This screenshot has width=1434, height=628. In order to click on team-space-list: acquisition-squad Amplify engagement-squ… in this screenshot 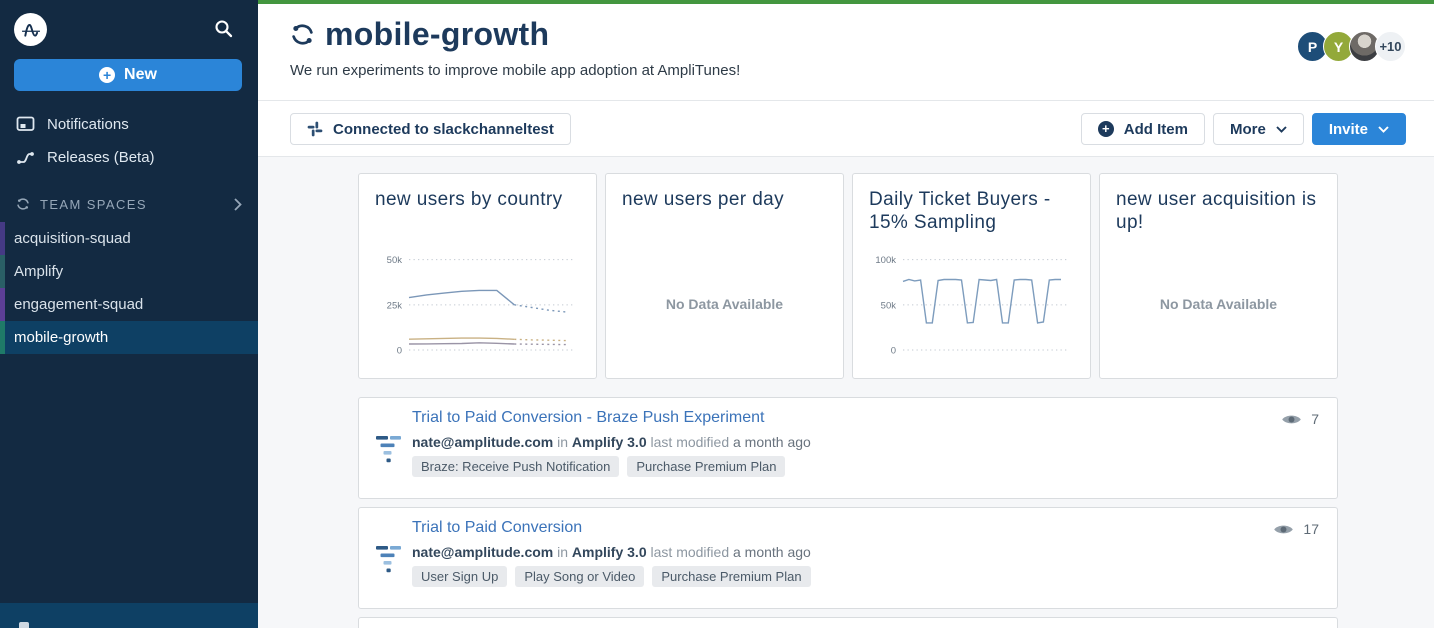, I will do `click(129, 288)`.